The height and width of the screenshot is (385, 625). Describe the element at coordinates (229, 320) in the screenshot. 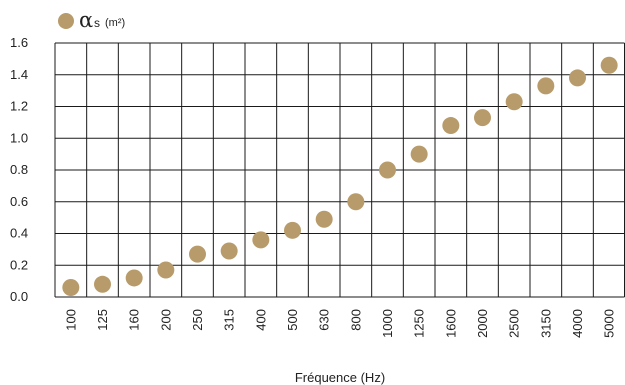

I see `x-tick-label: 315` at that location.